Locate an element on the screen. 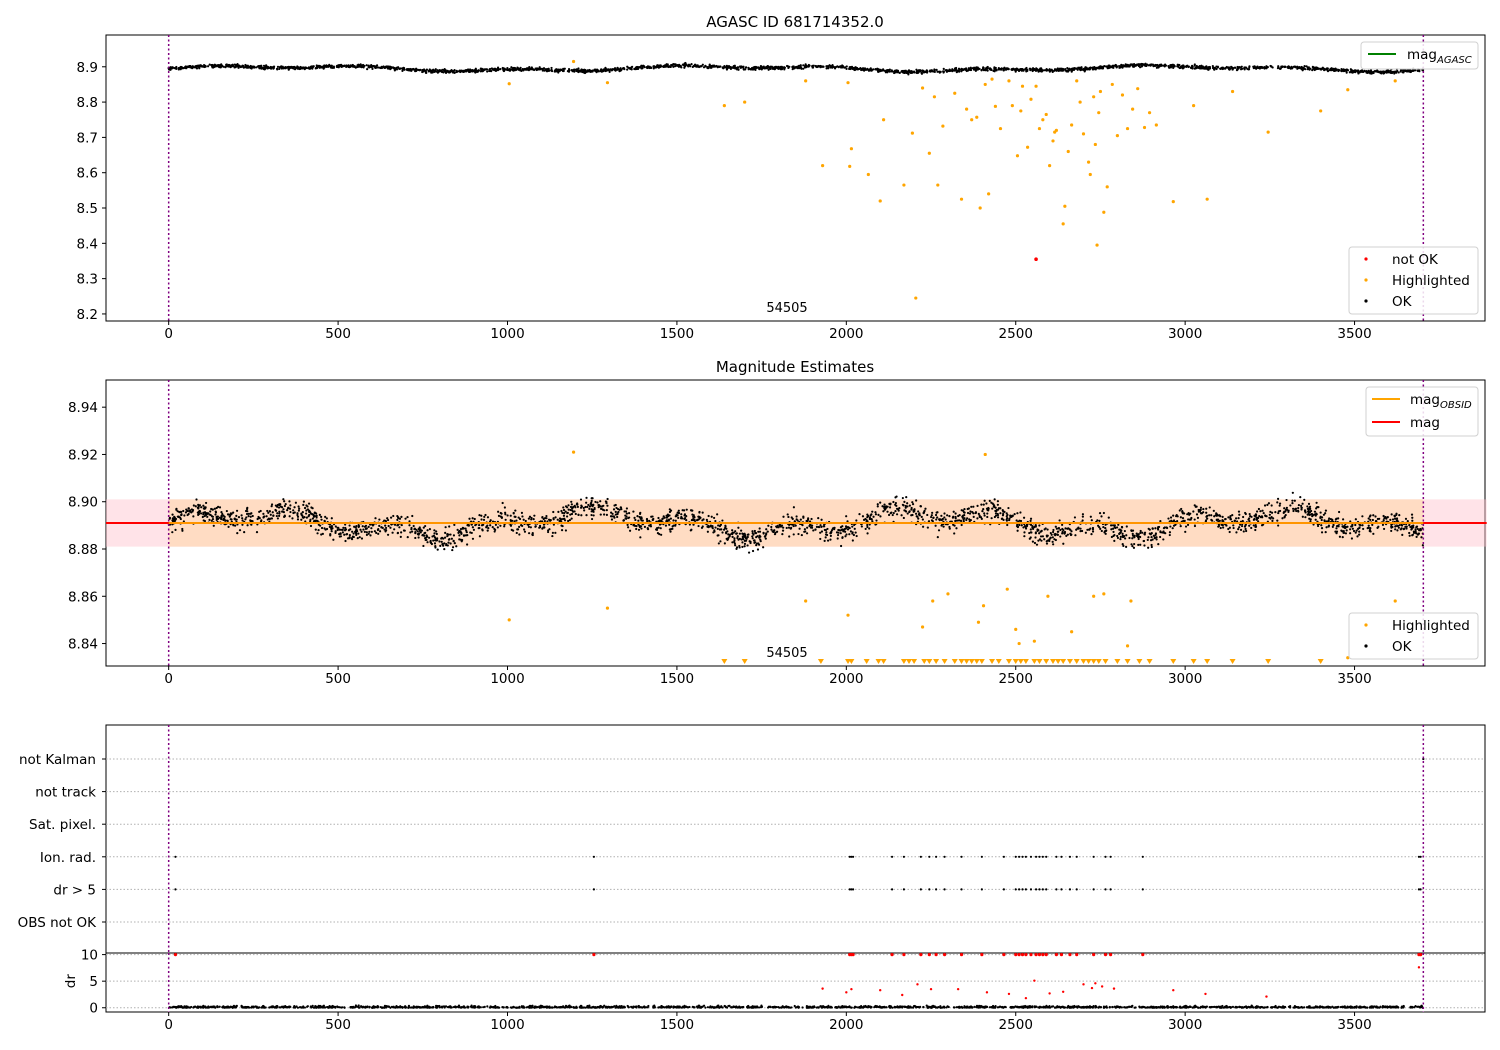 The width and height of the screenshot is (1500, 1050). legend-point-label: OK is located at coordinates (1402, 302).